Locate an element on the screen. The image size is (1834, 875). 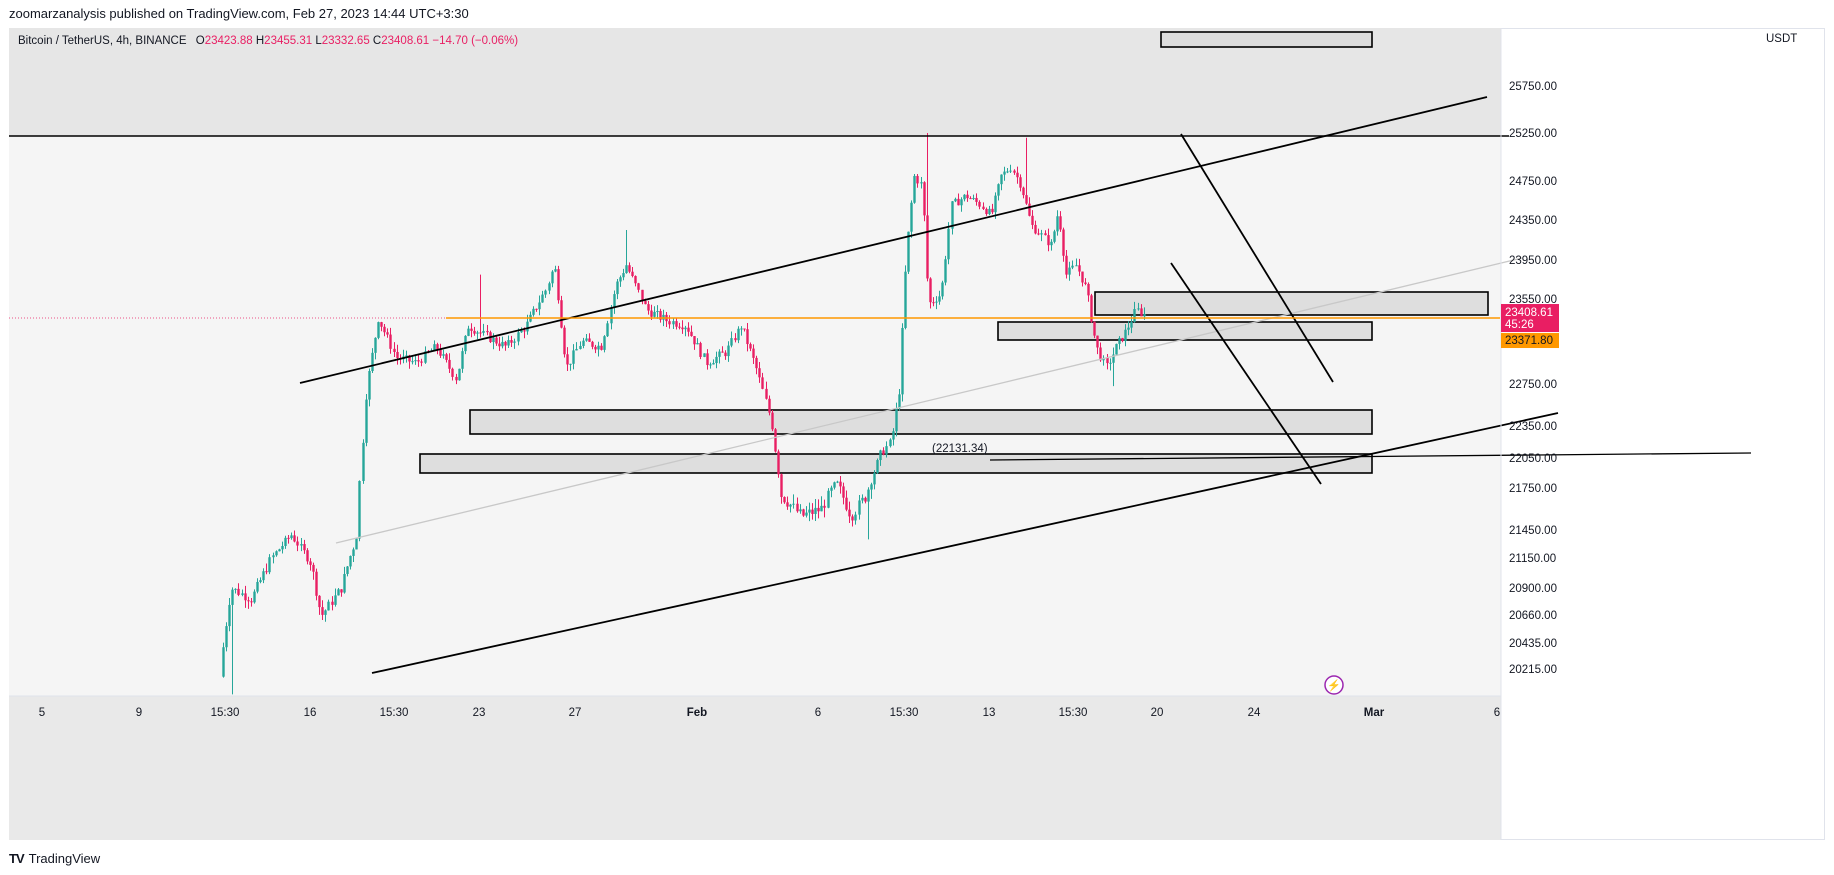
lightning-icon: ⚡ is located at coordinates (1334, 685).